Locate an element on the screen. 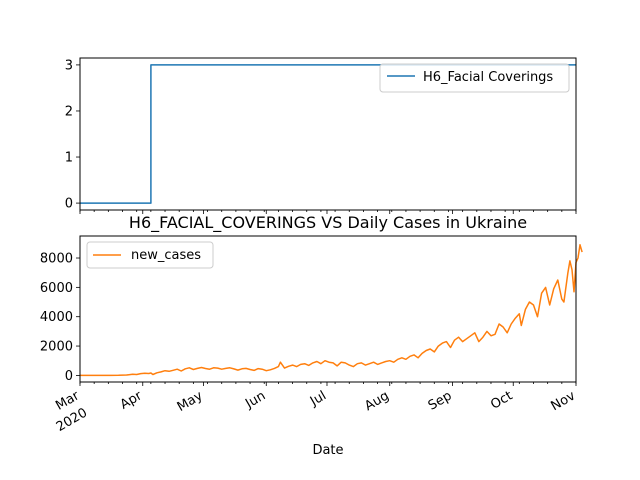  bottom-legend: new_cases is located at coordinates (150, 255).